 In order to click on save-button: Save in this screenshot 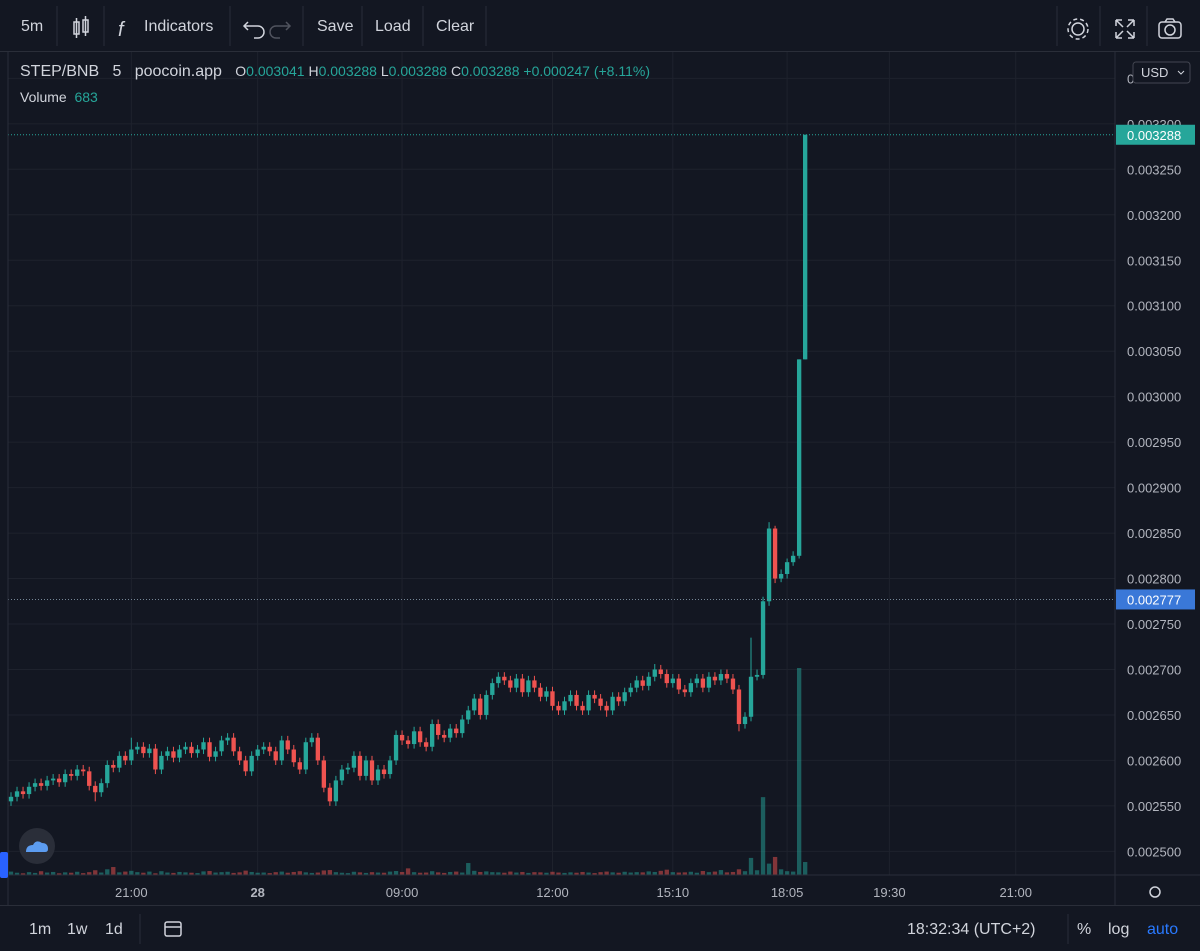, I will do `click(335, 26)`.